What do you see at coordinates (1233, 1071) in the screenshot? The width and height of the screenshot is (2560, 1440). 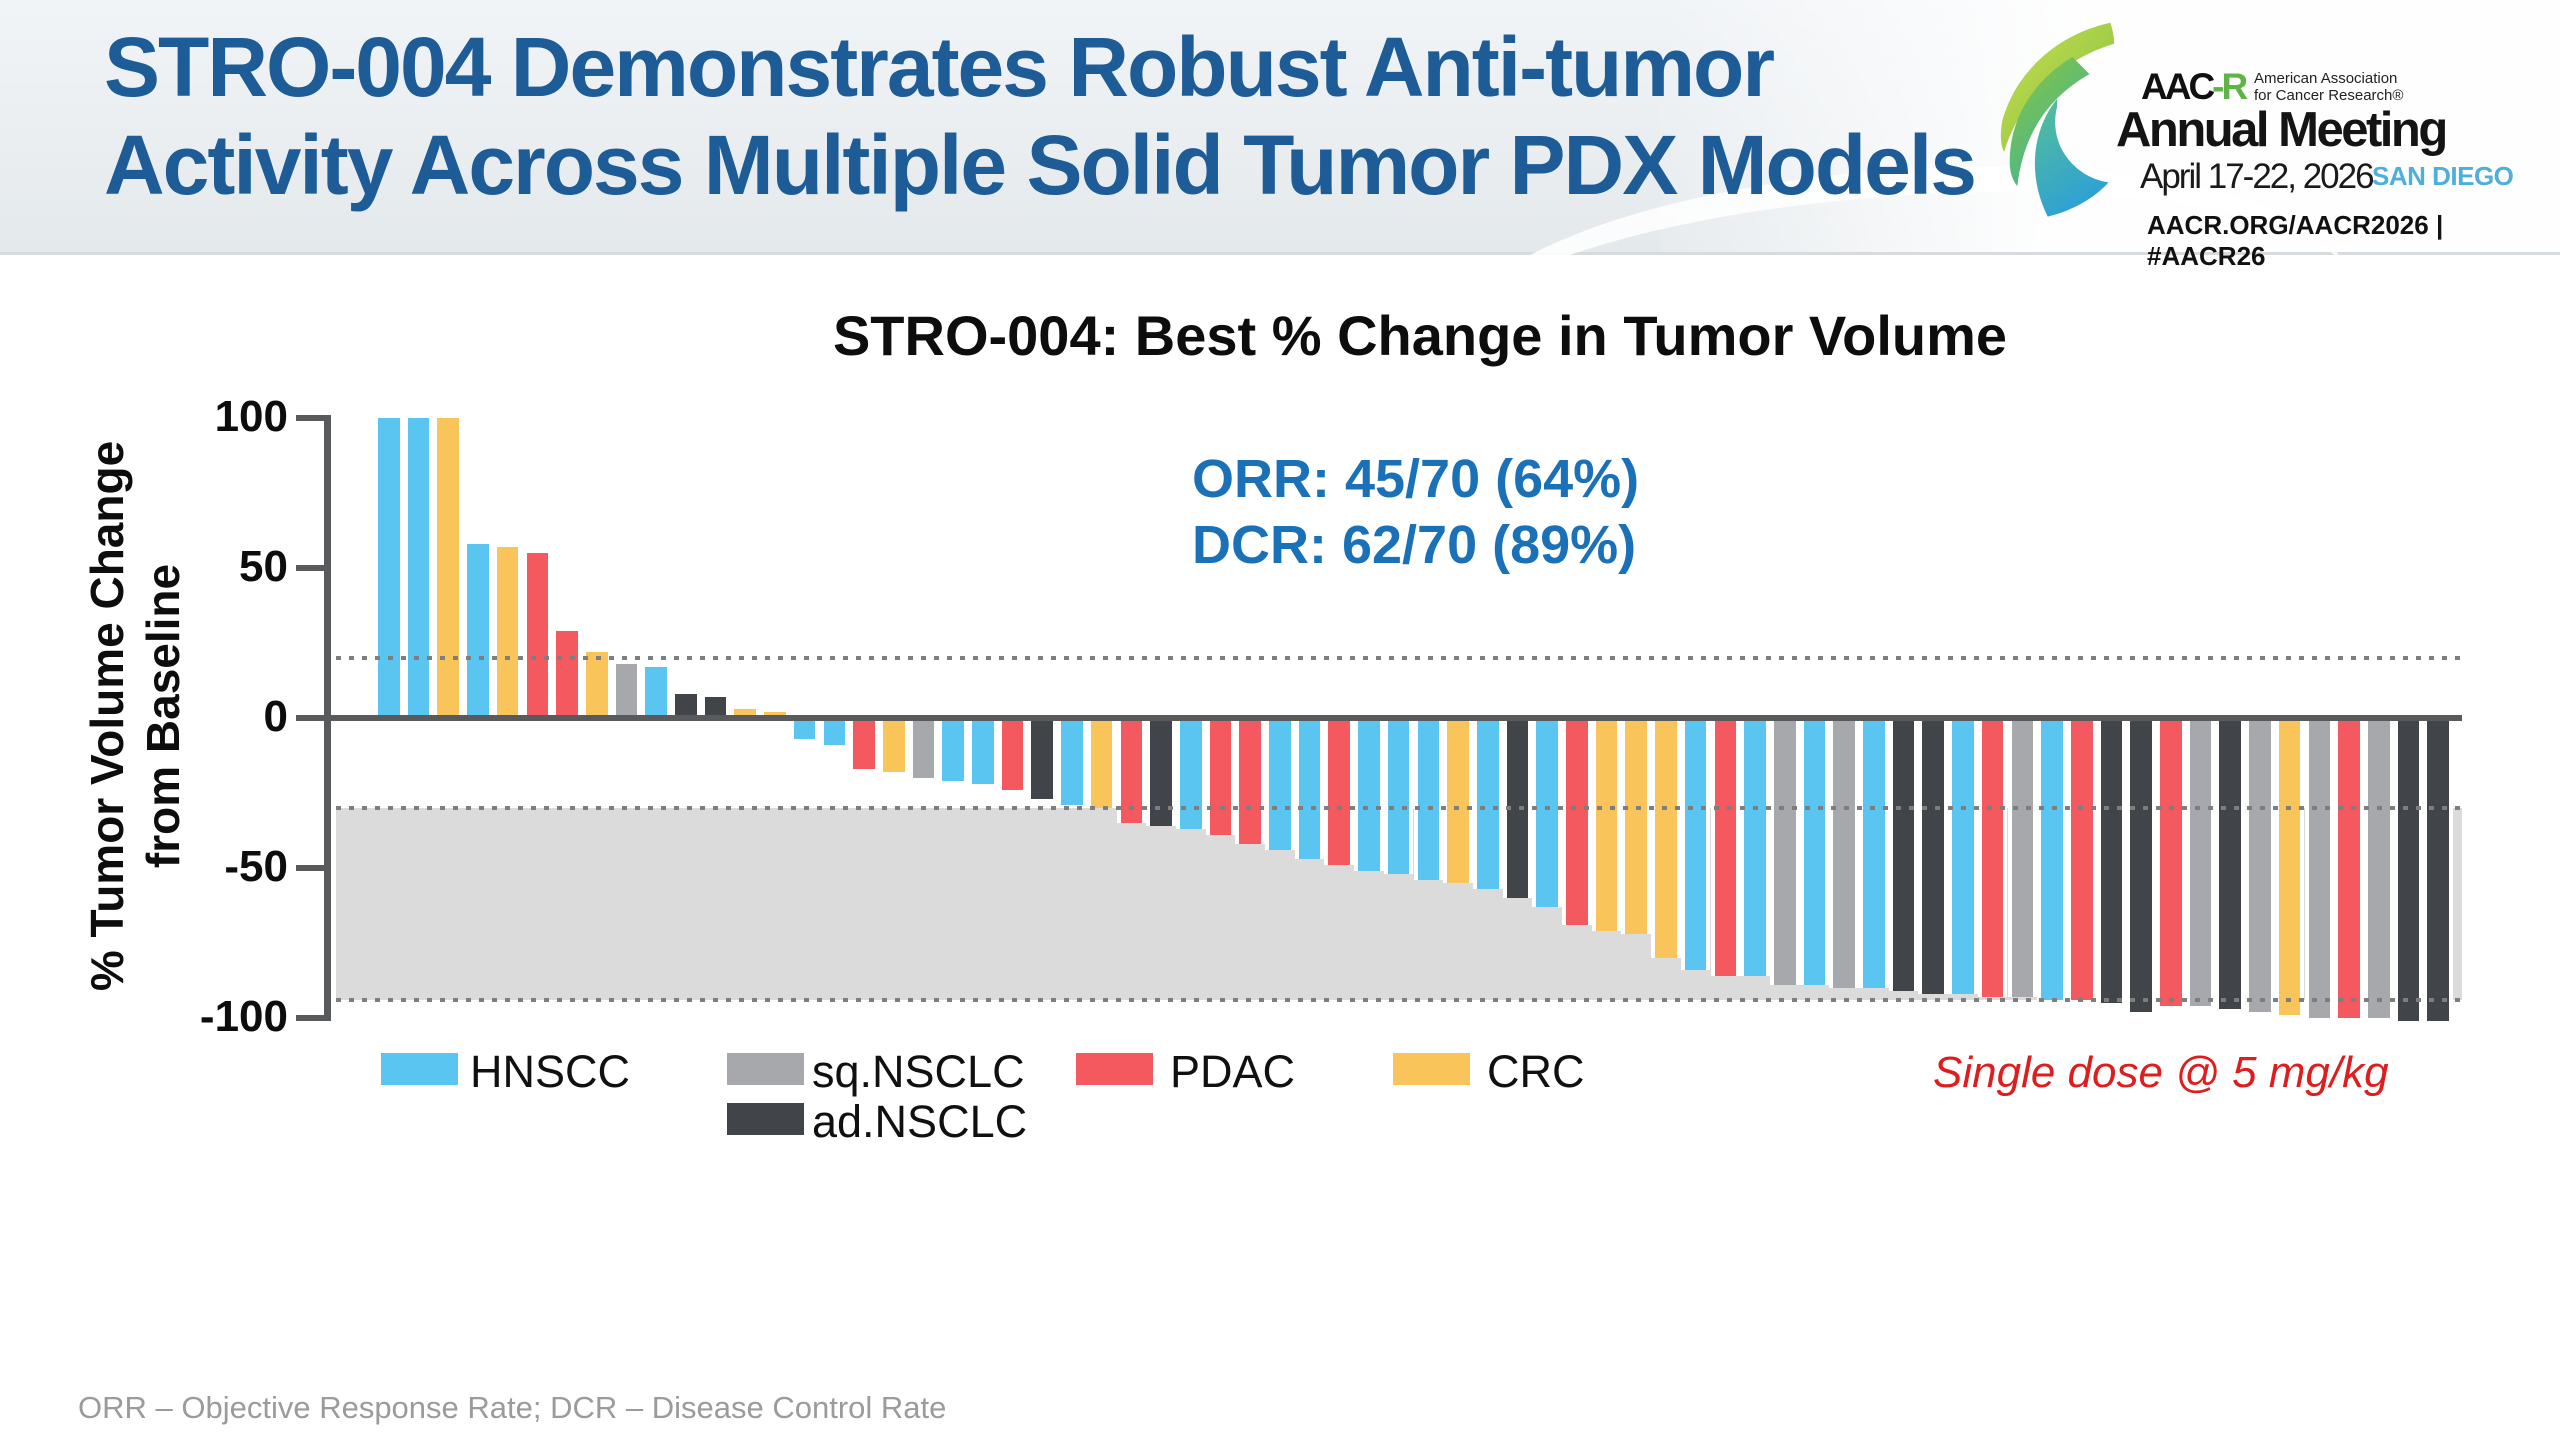 I see `legend-label-PDAC: PDAC` at bounding box center [1233, 1071].